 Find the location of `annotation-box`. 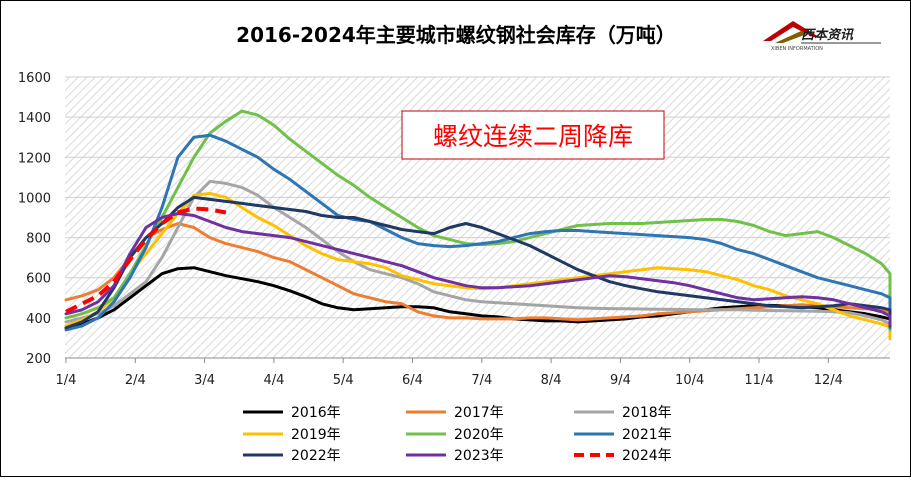

annotation-box is located at coordinates (533, 135).